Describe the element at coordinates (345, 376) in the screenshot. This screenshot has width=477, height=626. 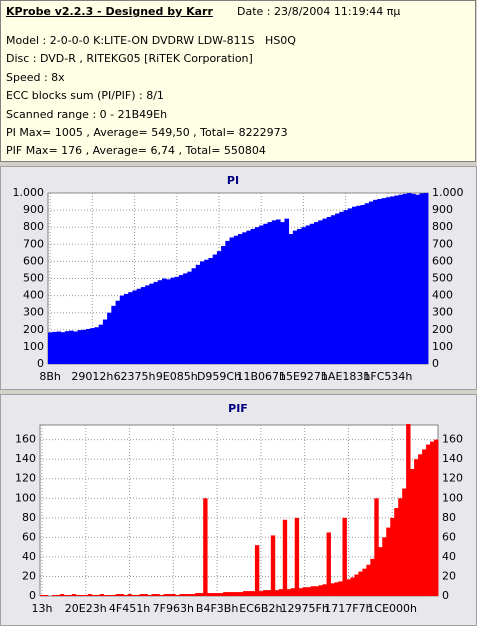
I see `x-tick-label: 1AE183h` at that location.